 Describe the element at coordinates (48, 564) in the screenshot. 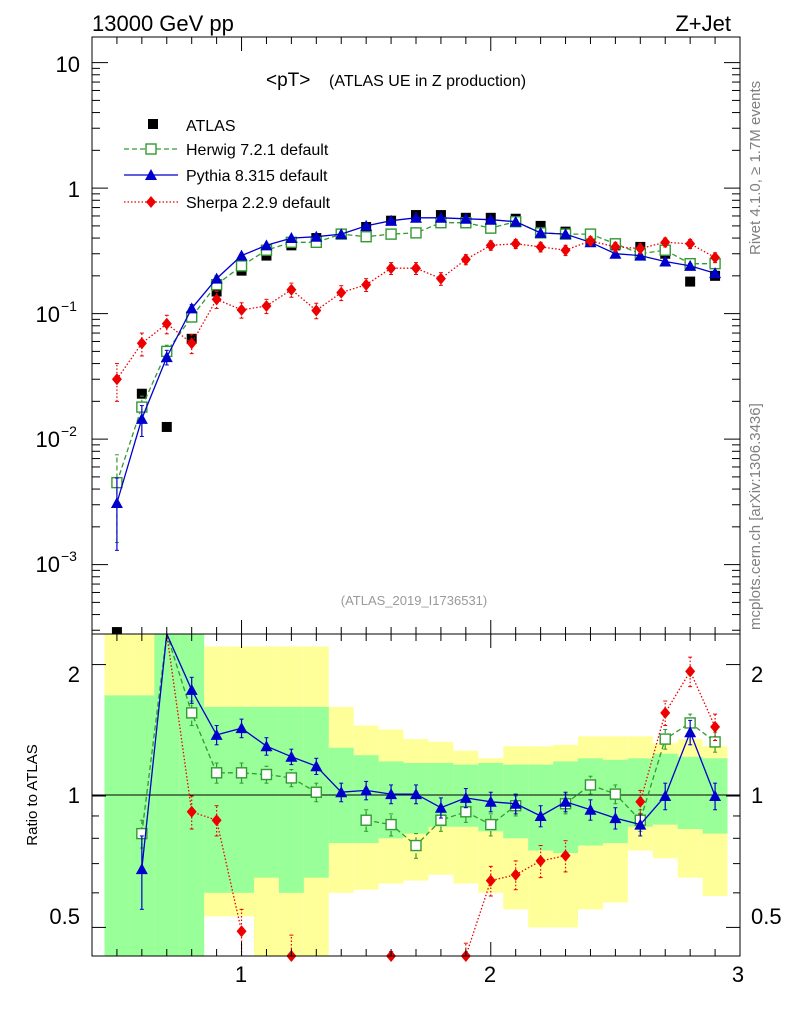

I see `y-tick-label-0.001-base: 10` at that location.